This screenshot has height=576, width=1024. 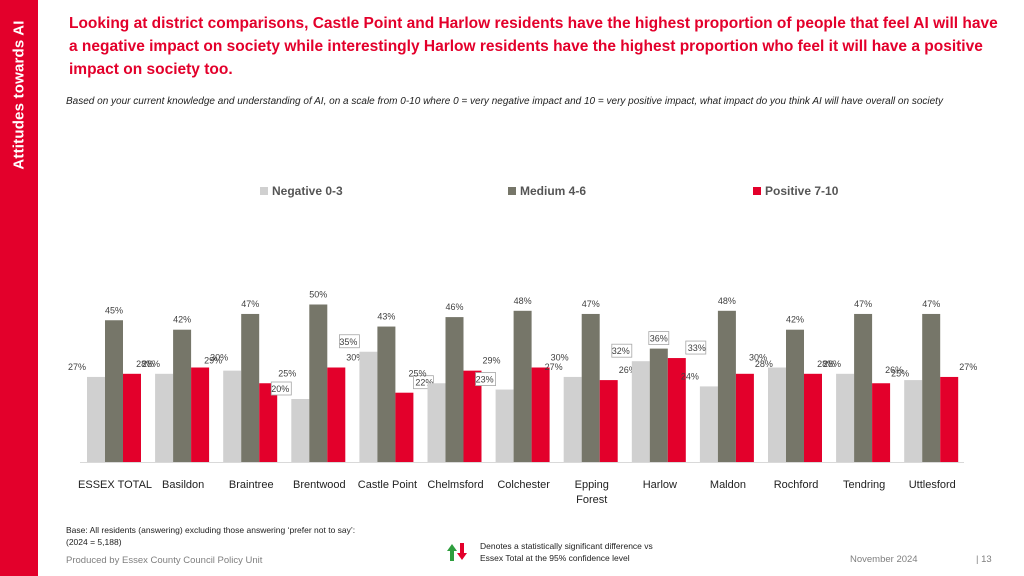 I want to click on bar-positive-castle-point, so click(x=404, y=427).